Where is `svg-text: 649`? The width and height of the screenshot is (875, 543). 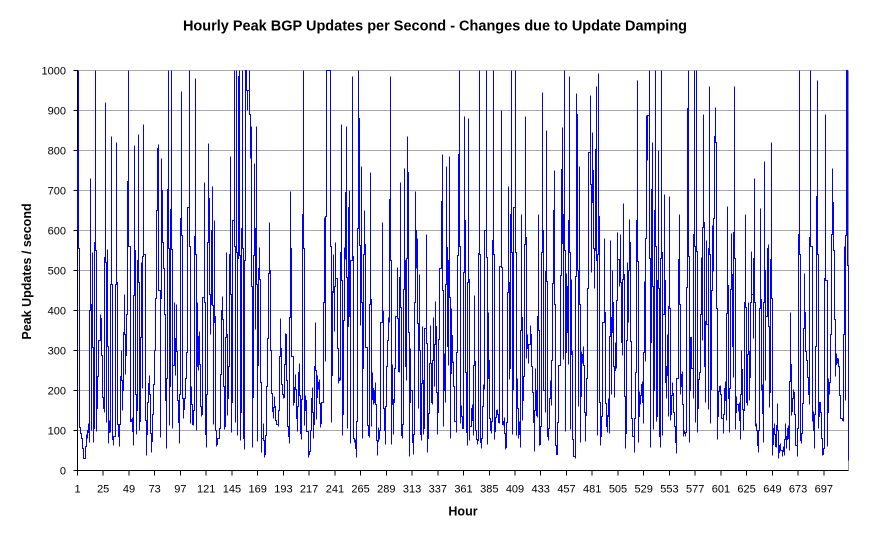
svg-text: 649 is located at coordinates (772, 490).